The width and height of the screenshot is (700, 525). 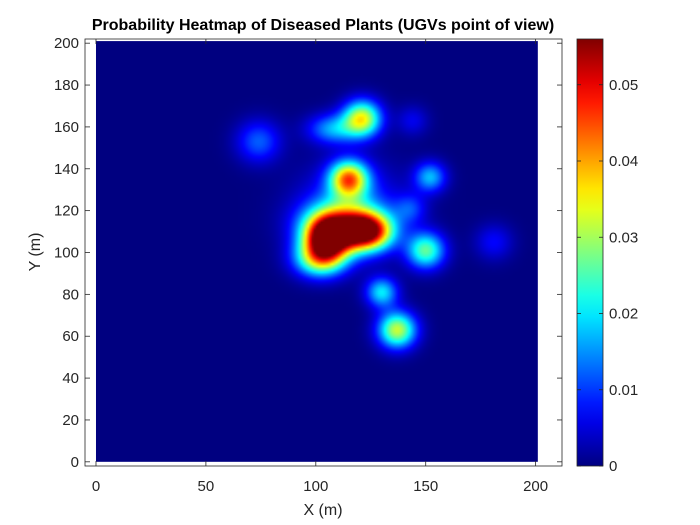 I want to click on x-tick-label: 50, so click(x=206, y=486).